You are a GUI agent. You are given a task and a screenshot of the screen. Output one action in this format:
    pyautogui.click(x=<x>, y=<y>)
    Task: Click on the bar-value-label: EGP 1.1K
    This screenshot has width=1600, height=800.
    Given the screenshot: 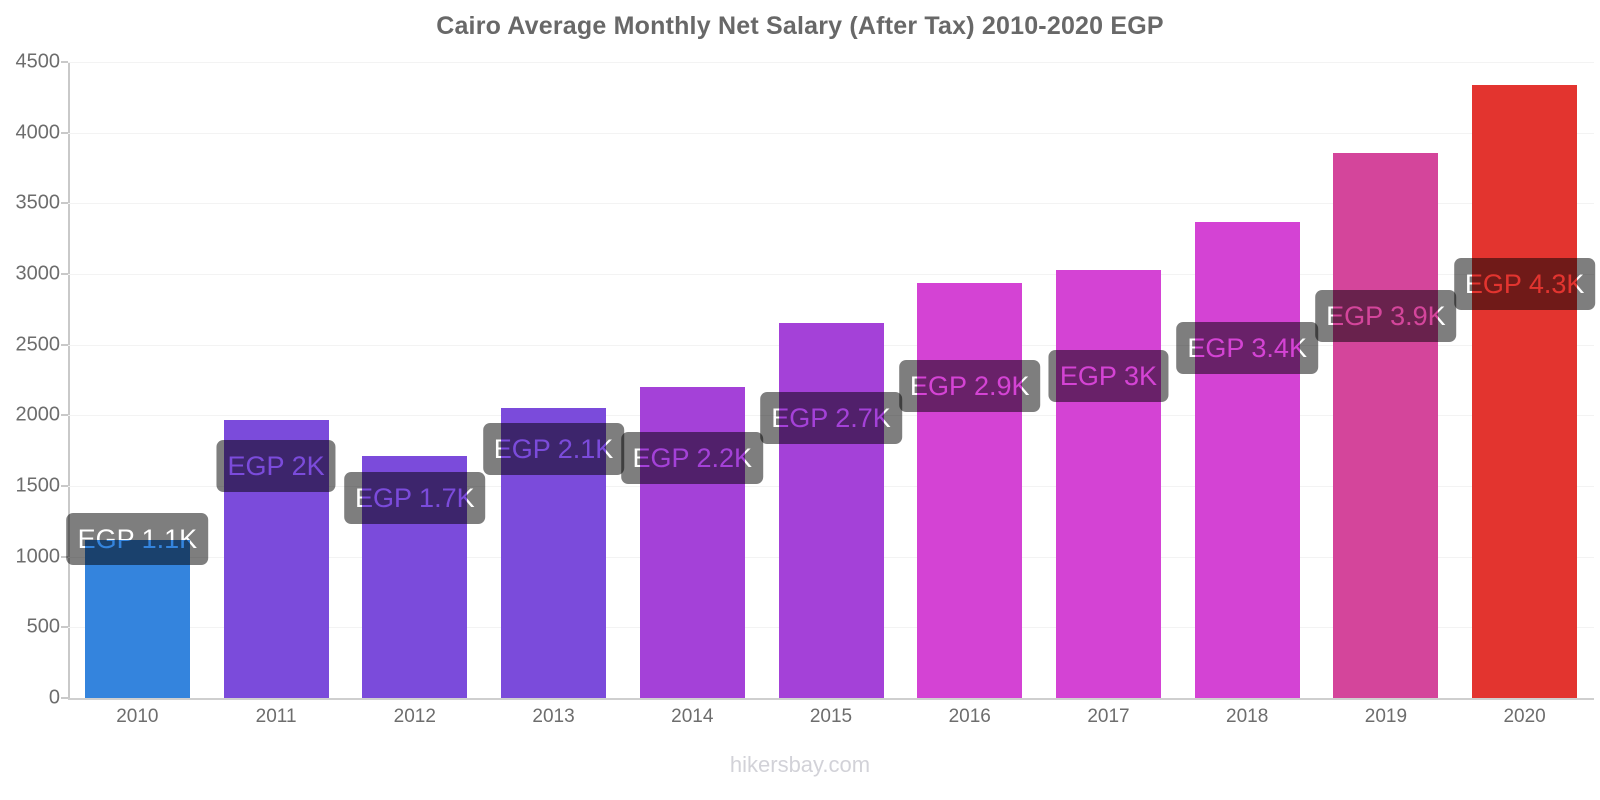 What is the action you would take?
    pyautogui.click(x=137, y=539)
    